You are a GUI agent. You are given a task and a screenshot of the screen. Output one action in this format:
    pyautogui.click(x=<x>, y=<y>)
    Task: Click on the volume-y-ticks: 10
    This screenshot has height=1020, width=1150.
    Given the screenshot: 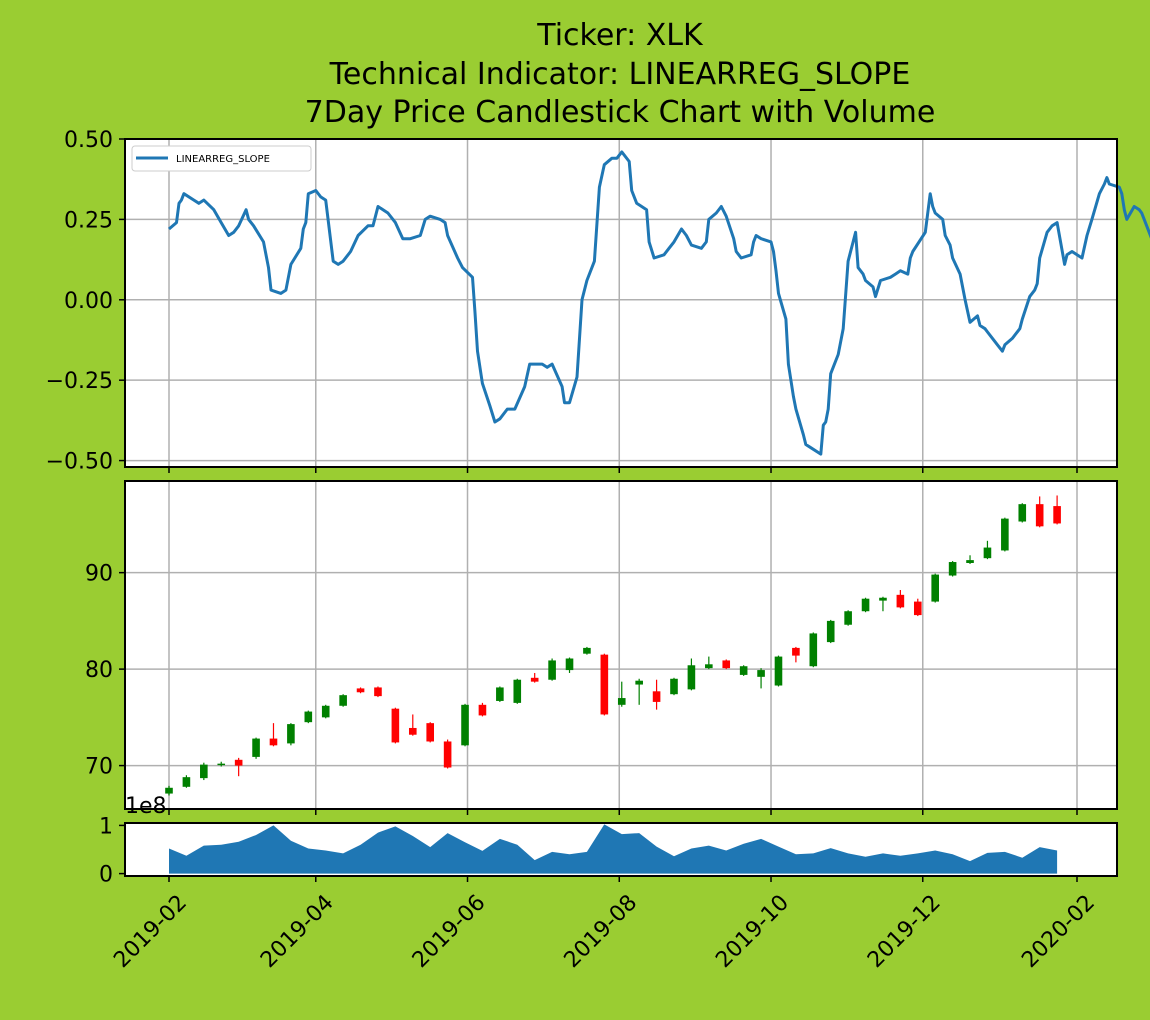 What is the action you would take?
    pyautogui.click(x=112, y=851)
    